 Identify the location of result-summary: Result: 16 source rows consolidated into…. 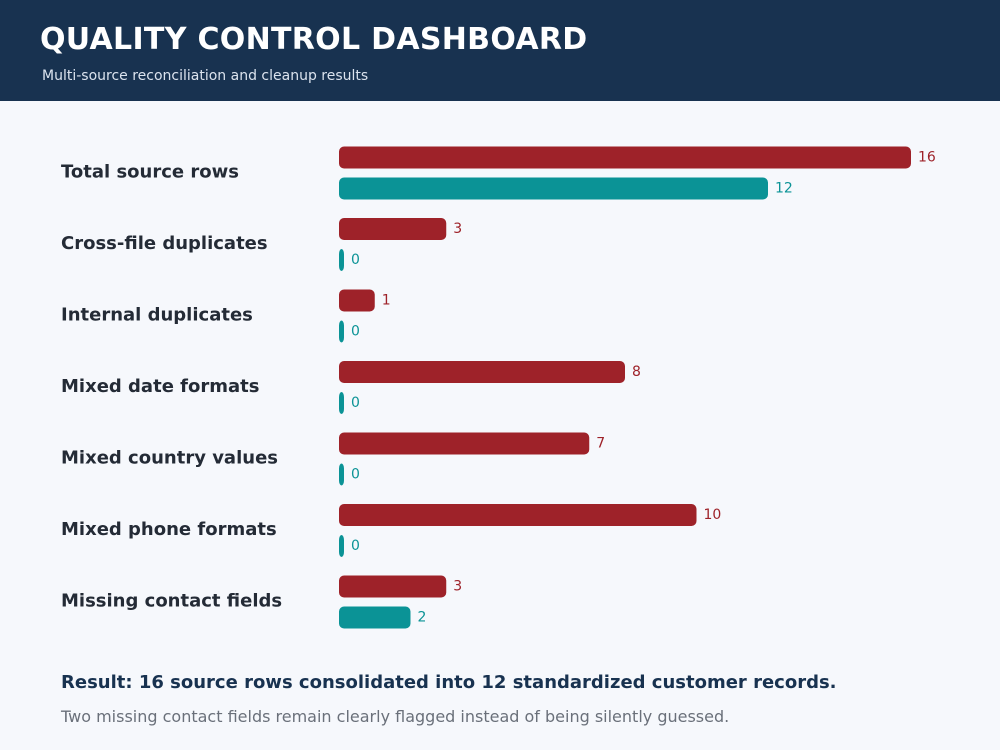
(449, 682).